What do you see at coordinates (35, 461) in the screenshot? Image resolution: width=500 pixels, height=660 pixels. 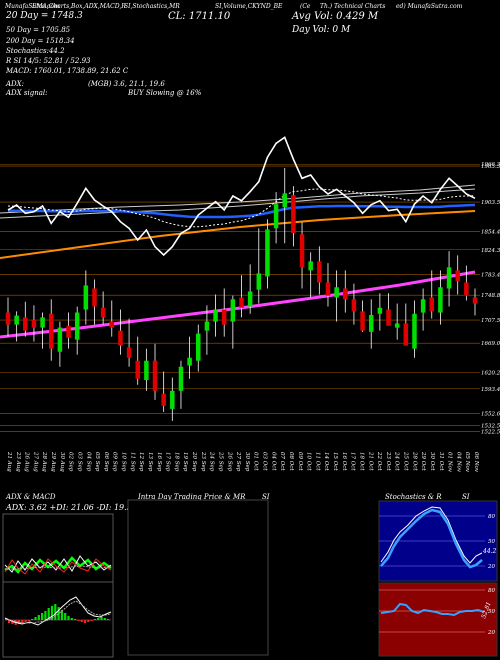 I see `date-tick-label: 27 Aug` at bounding box center [35, 461].